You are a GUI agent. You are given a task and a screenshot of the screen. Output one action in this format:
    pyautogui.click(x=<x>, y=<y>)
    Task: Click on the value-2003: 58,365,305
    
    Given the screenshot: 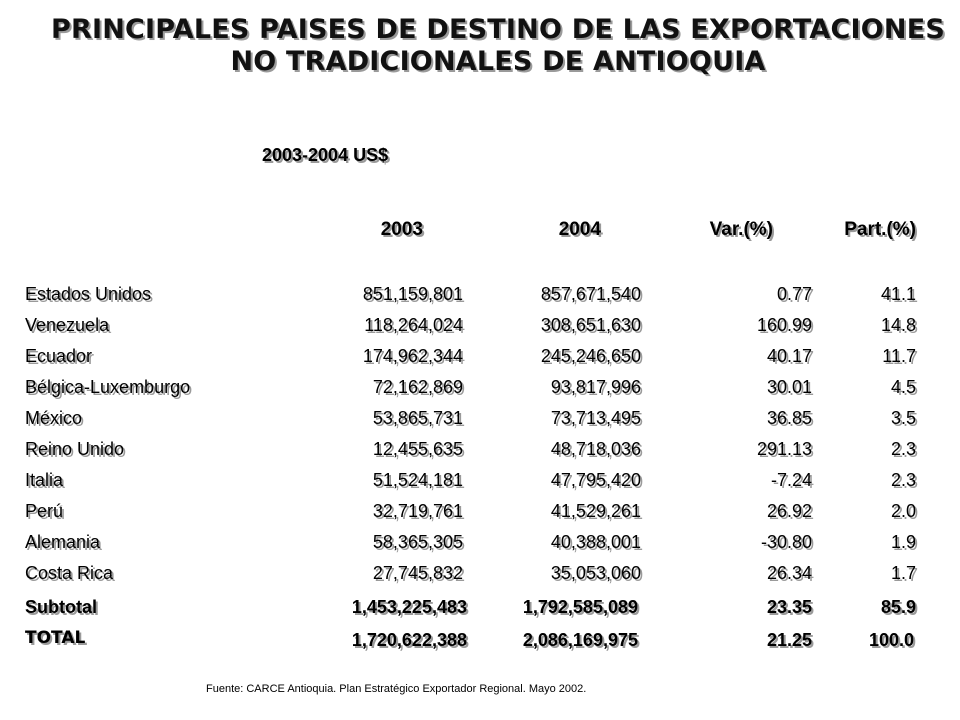 What is the action you would take?
    pyautogui.click(x=417, y=542)
    